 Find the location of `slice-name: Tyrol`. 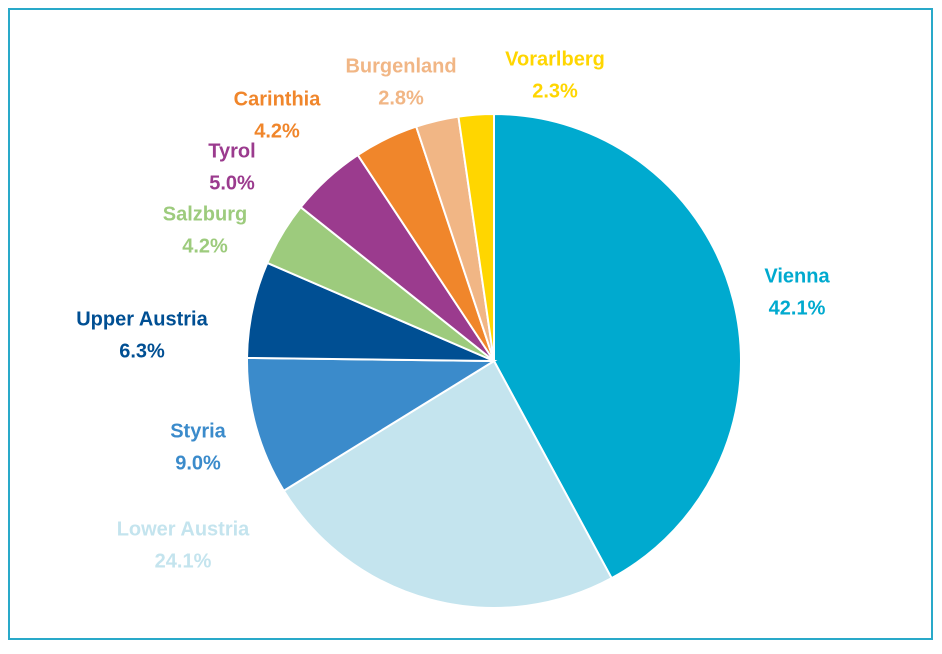

slice-name: Tyrol is located at coordinates (231, 151).